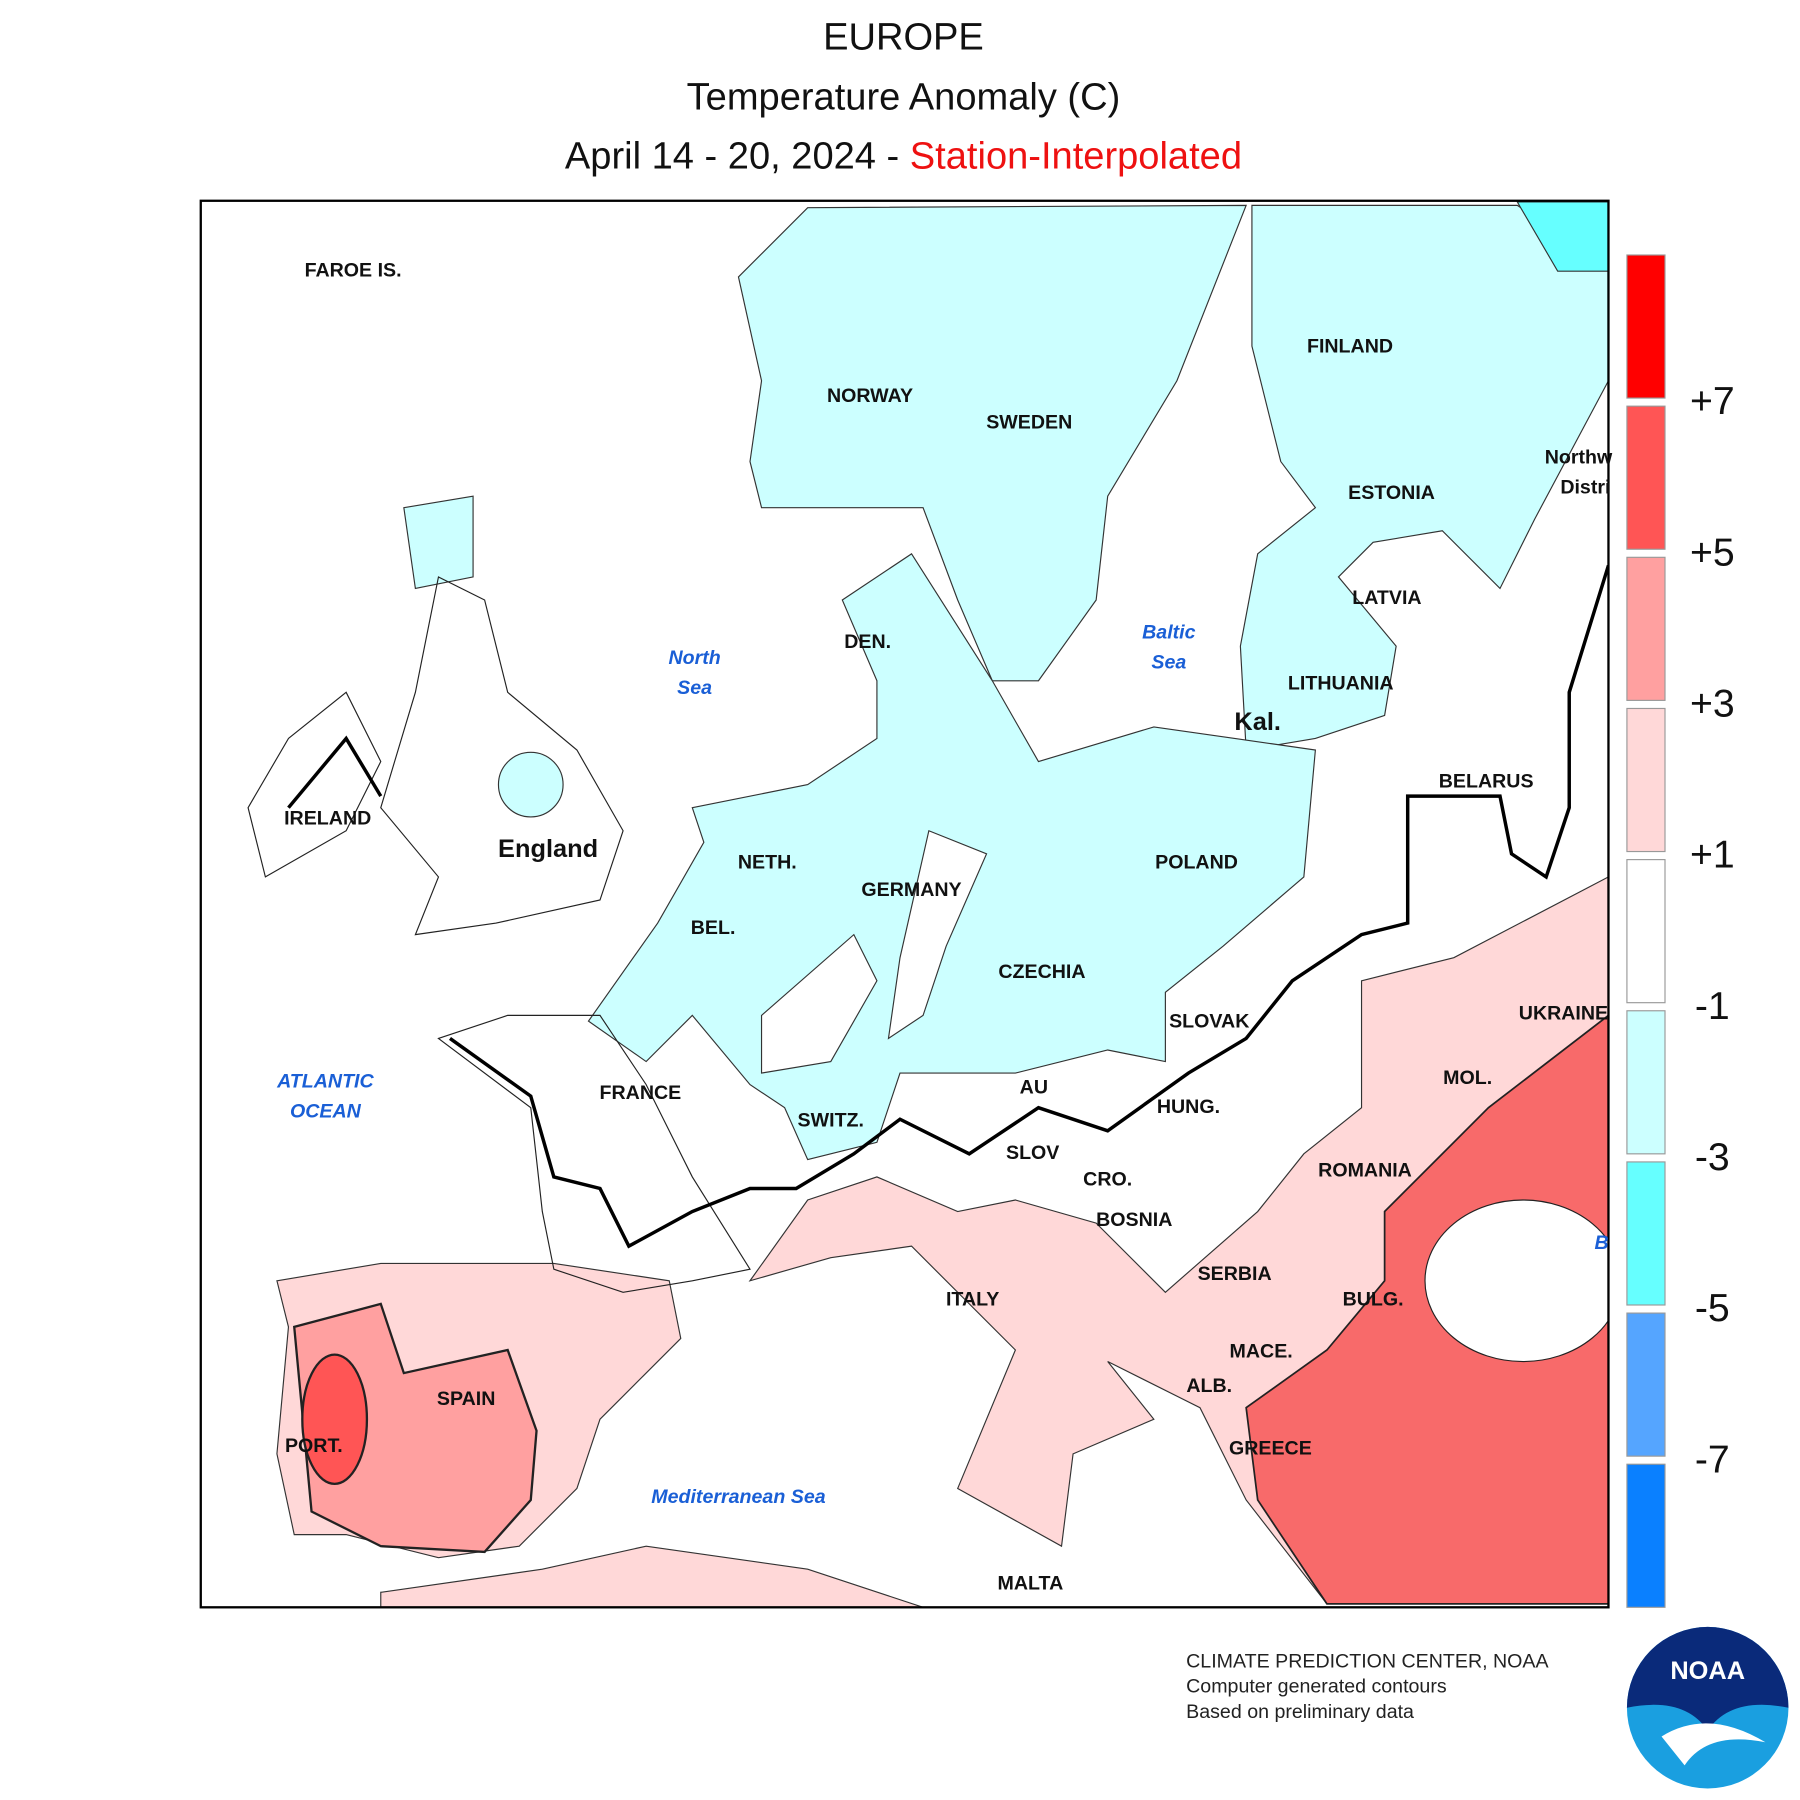 This screenshot has width=1800, height=1800. I want to click on footer-text: CLIMATE PREDICTION CENTER, NOAA, so click(1367, 1661).